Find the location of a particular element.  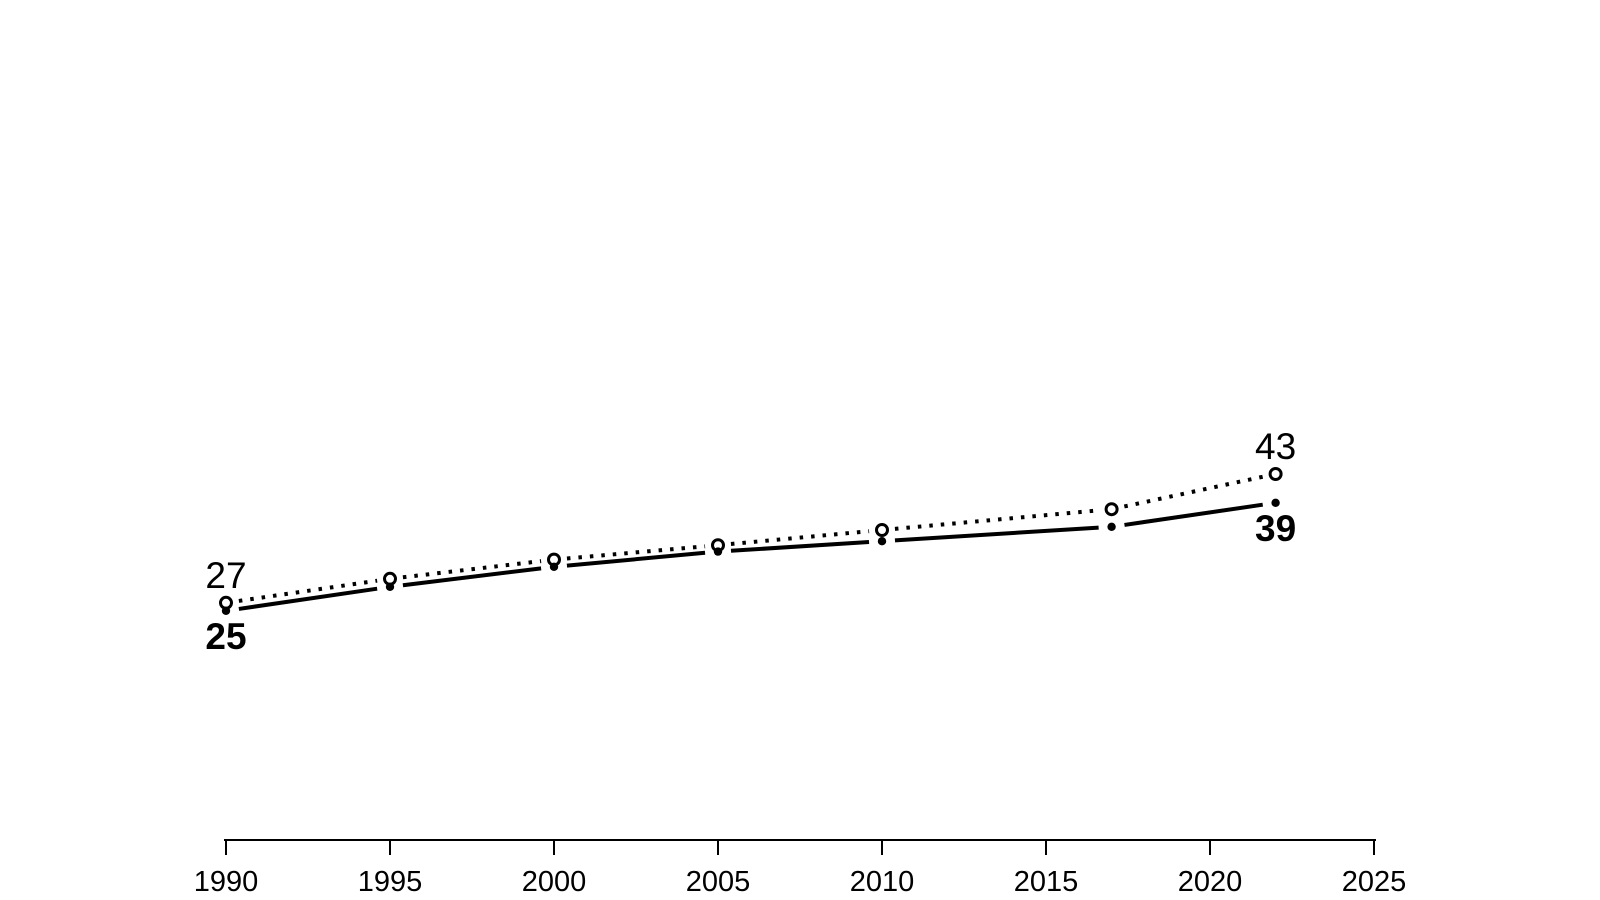

data-label: 39 is located at coordinates (1275, 528).